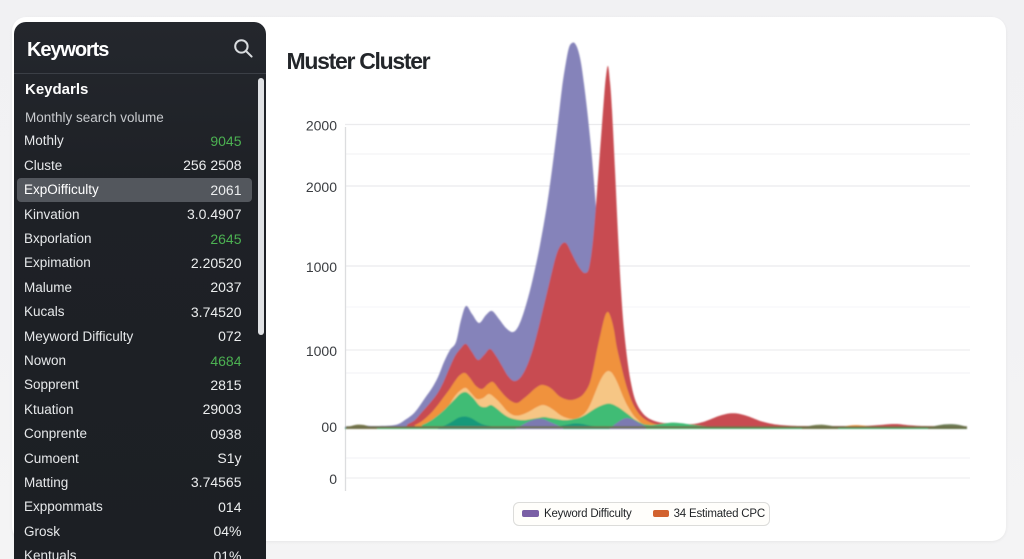  What do you see at coordinates (329, 427) in the screenshot?
I see `svg-text: 00` at bounding box center [329, 427].